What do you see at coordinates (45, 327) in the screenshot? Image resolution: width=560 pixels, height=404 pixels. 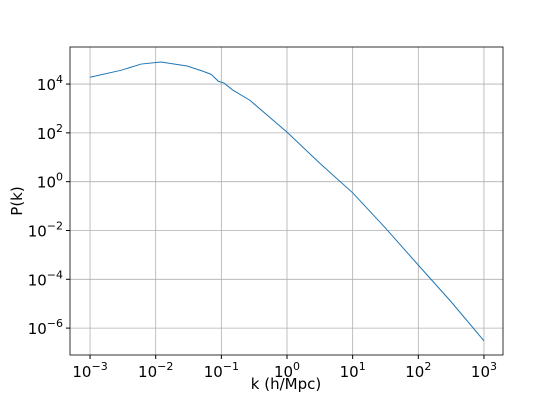 I see `y-tick-label: 10⁻⁶` at bounding box center [45, 327].